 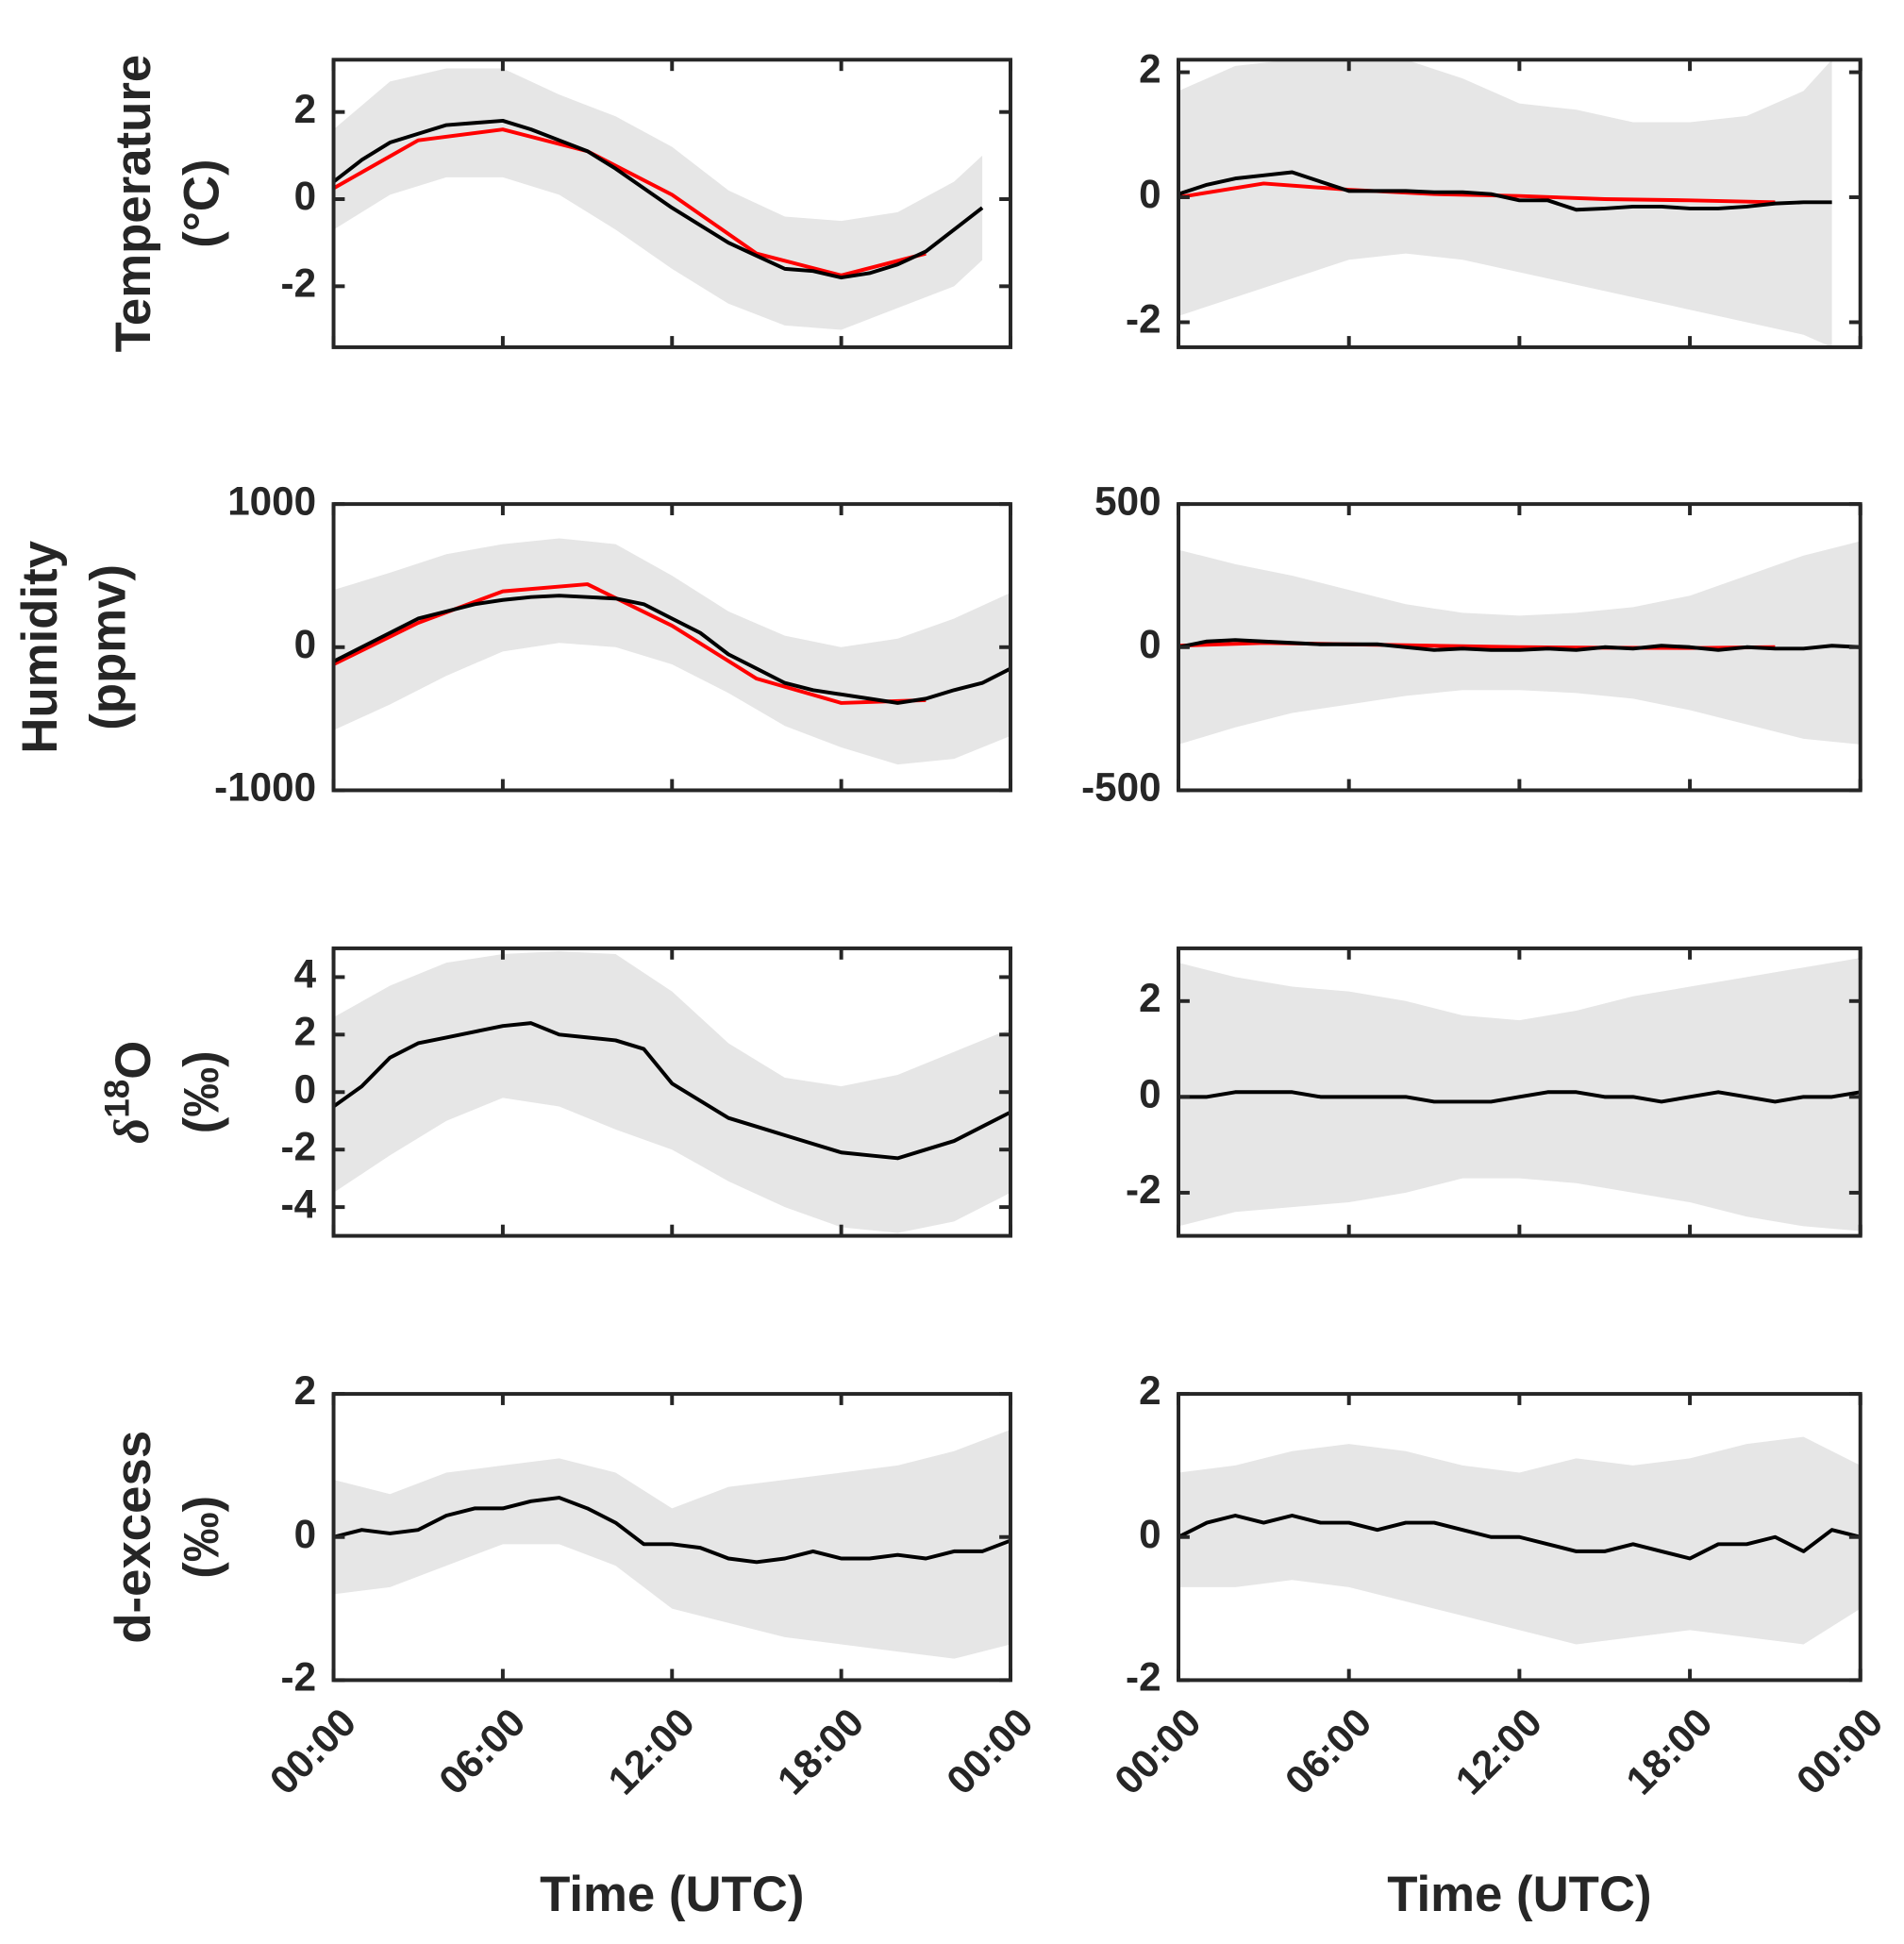 I want to click on y-tick-label: -4, so click(x=299, y=1203).